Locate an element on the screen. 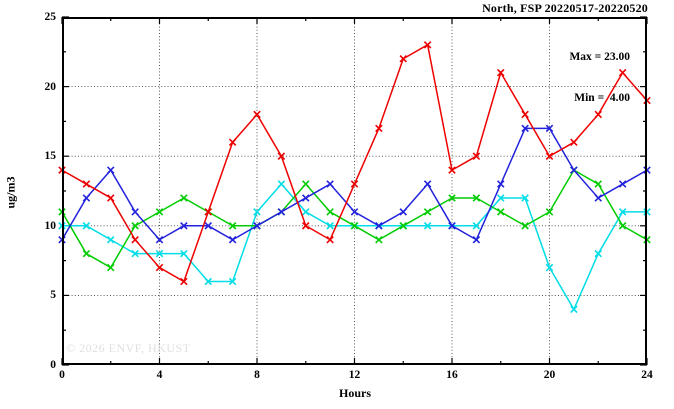 This screenshot has height=409, width=674. x-tick-label: 12 is located at coordinates (354, 375).